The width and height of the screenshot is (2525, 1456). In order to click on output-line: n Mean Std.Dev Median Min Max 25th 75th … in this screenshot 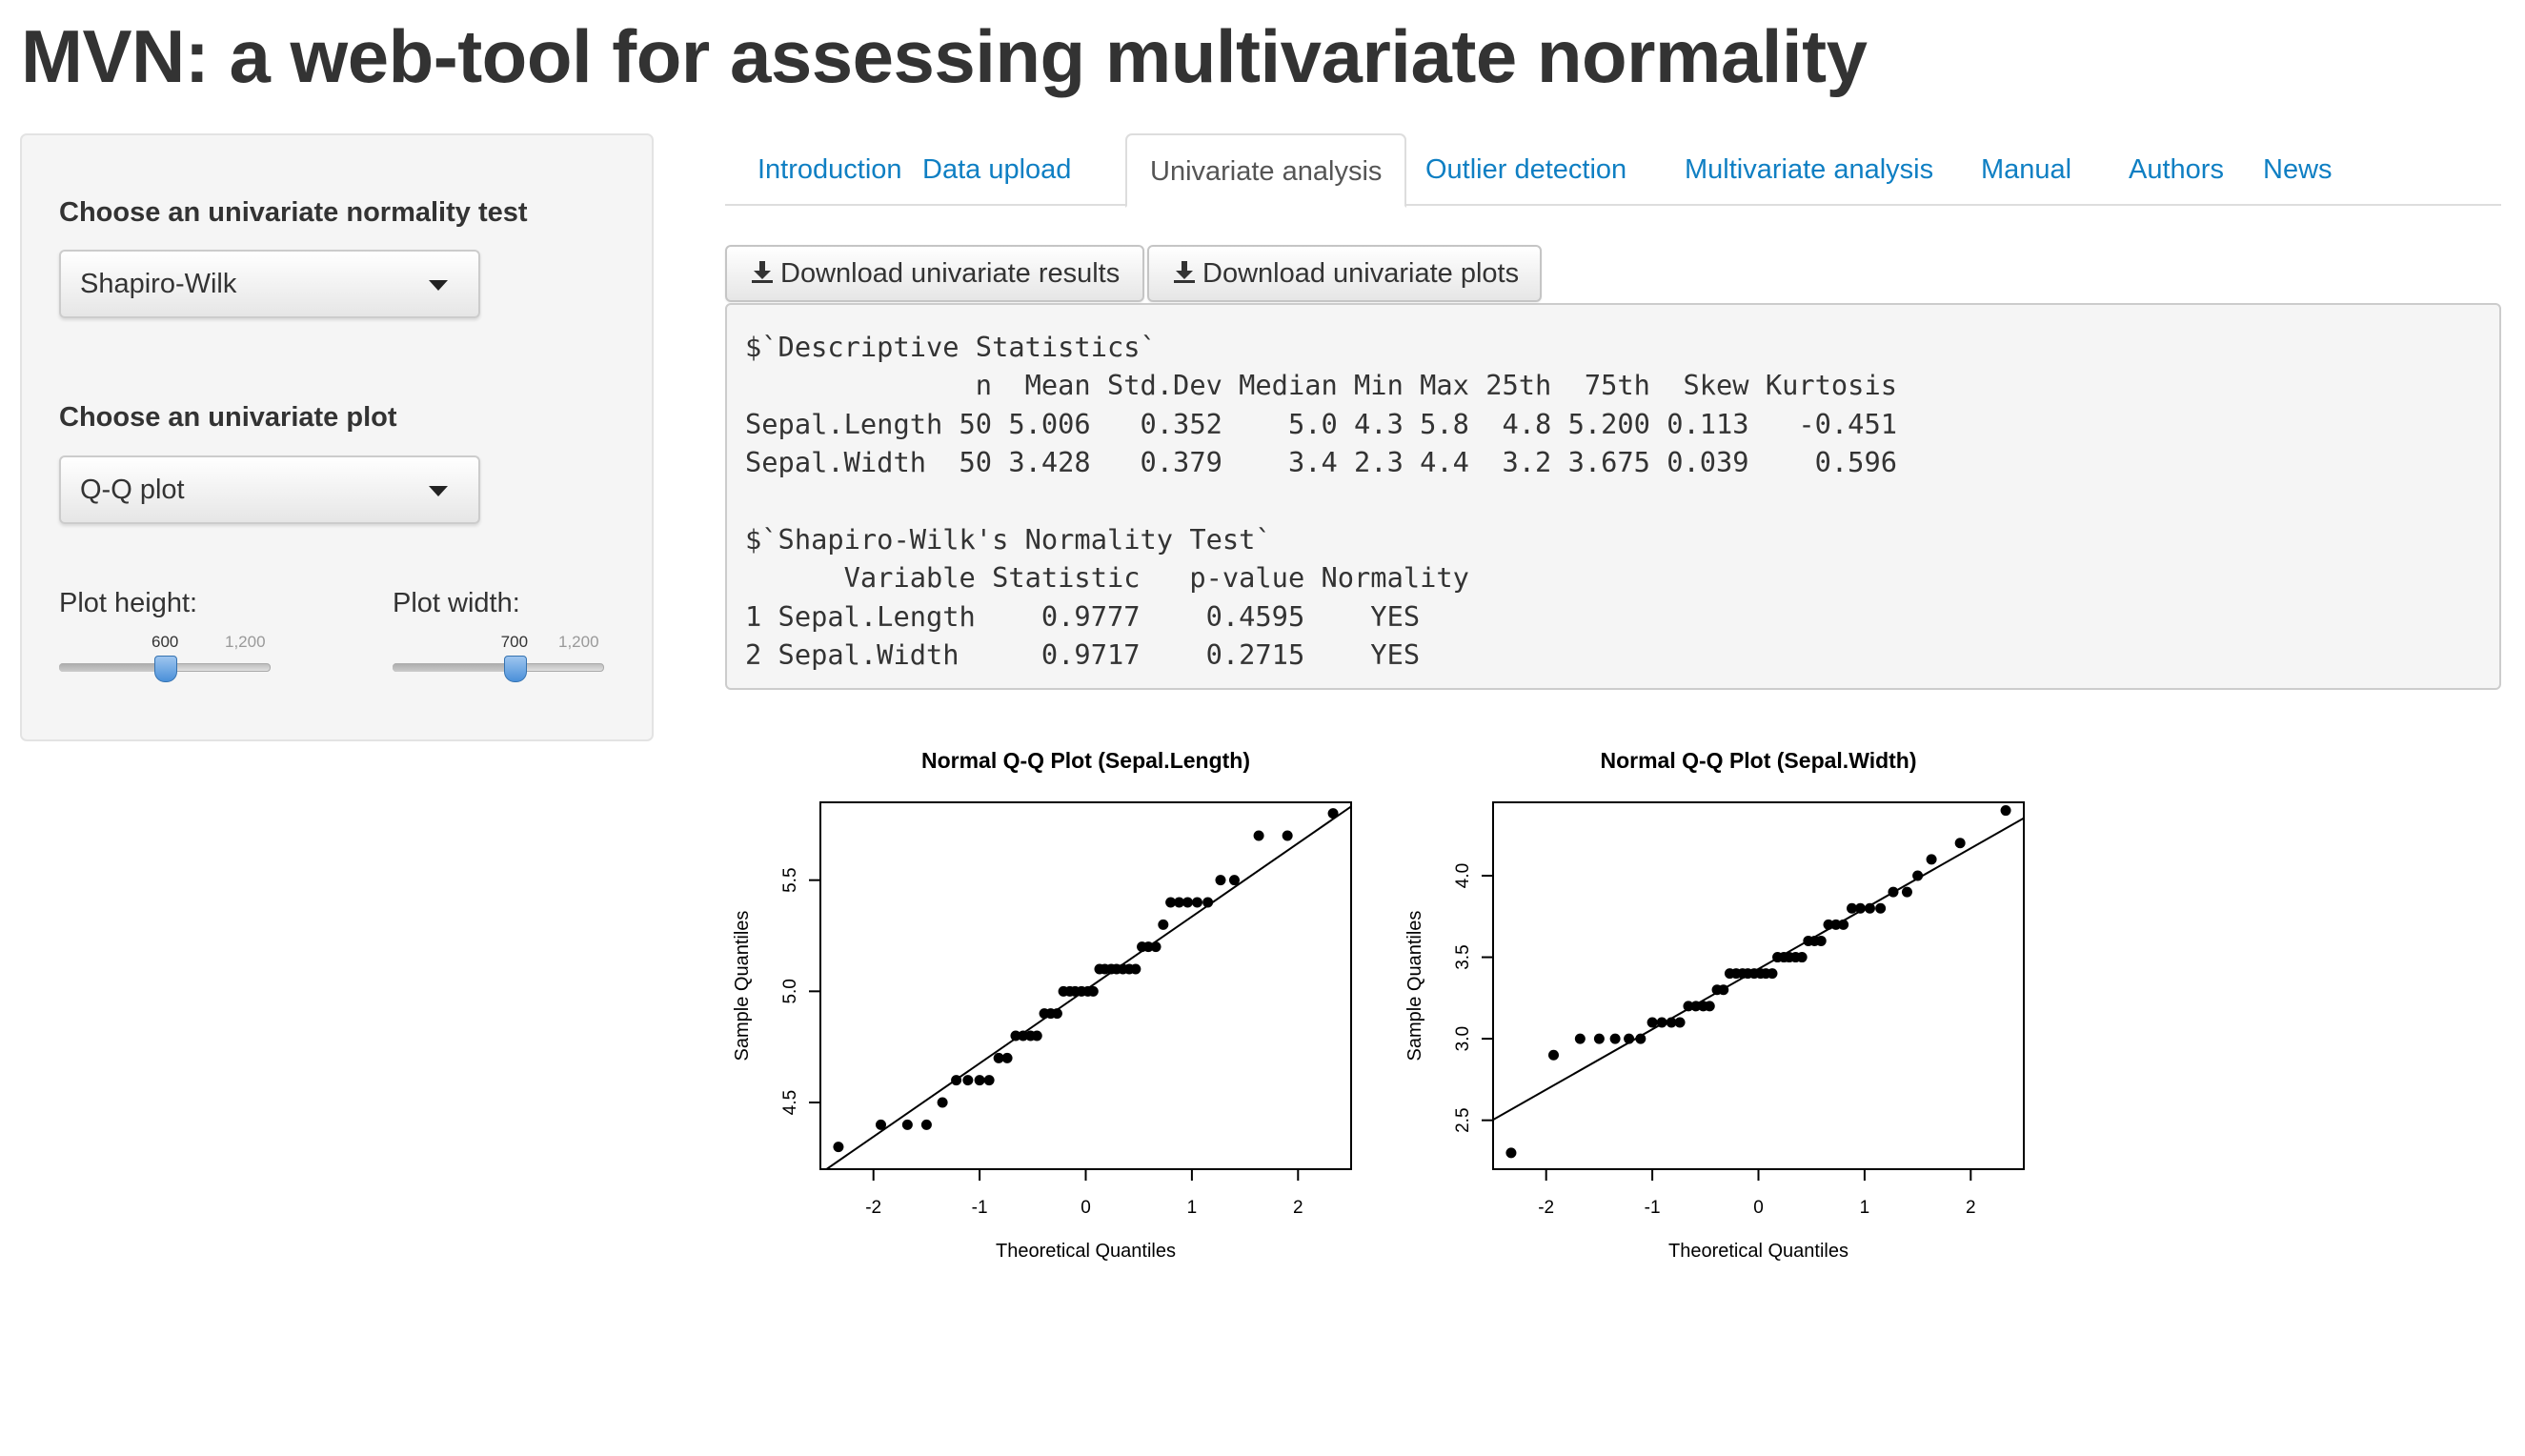, I will do `click(1321, 385)`.